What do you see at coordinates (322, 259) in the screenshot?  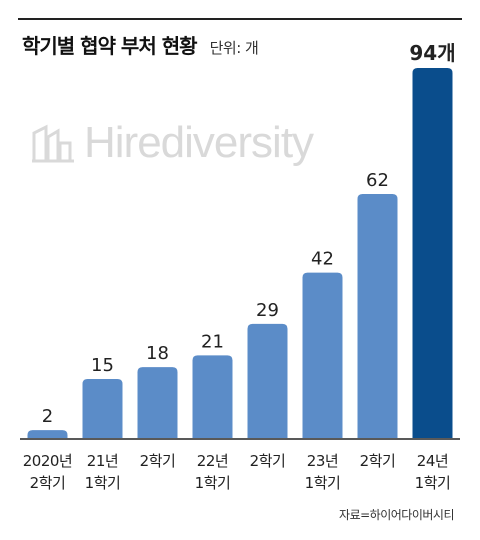 I see `bar-value-label: 42` at bounding box center [322, 259].